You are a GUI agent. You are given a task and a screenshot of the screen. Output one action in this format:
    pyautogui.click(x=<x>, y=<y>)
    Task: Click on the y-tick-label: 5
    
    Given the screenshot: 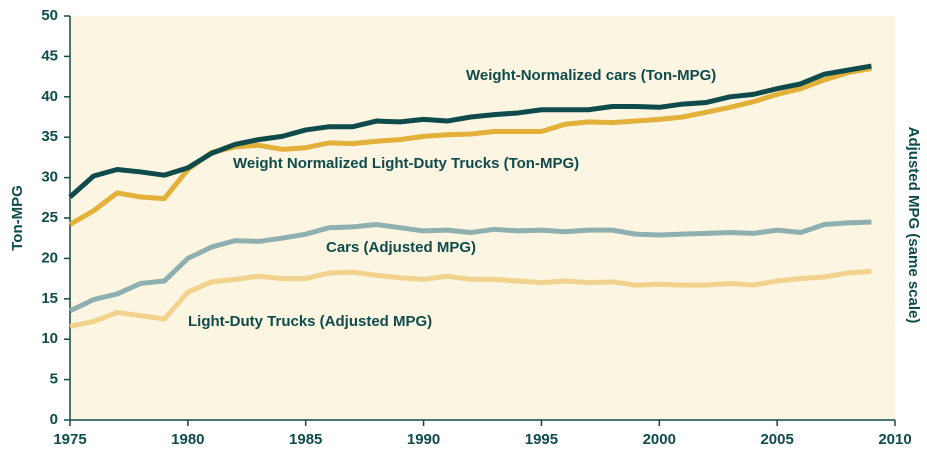 What is the action you would take?
    pyautogui.click(x=54, y=379)
    